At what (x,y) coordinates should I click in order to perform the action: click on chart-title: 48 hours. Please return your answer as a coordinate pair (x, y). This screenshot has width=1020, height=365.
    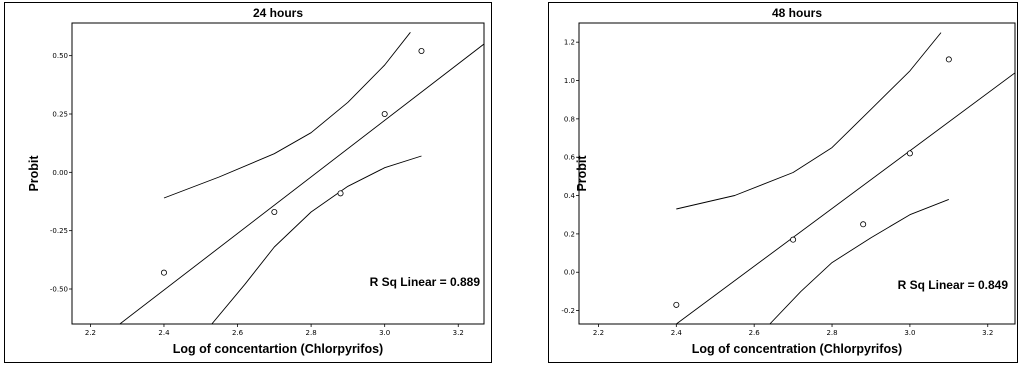
    Looking at the image, I should click on (797, 13).